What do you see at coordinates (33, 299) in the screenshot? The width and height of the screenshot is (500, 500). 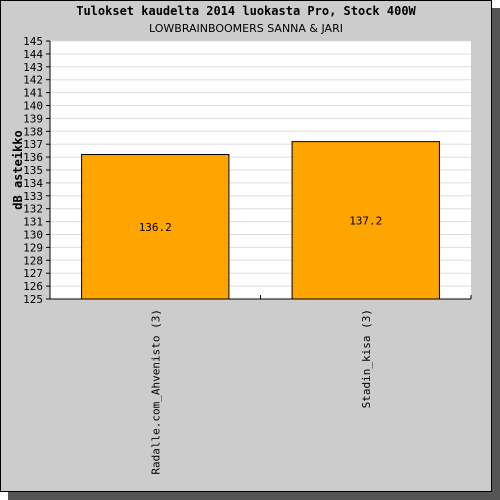 I see `y-tick-label: 125` at bounding box center [33, 299].